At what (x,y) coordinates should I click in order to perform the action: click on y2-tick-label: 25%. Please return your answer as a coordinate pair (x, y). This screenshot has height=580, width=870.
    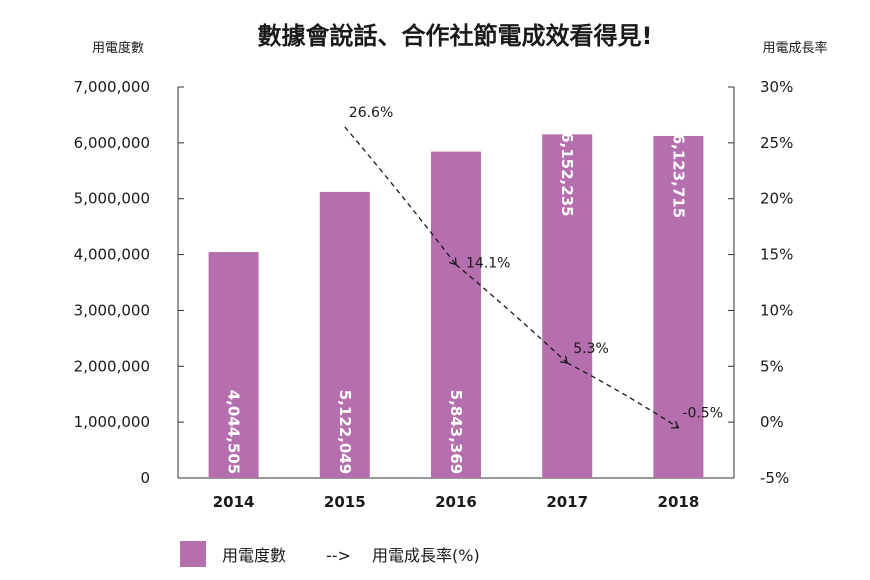
    Looking at the image, I should click on (776, 143).